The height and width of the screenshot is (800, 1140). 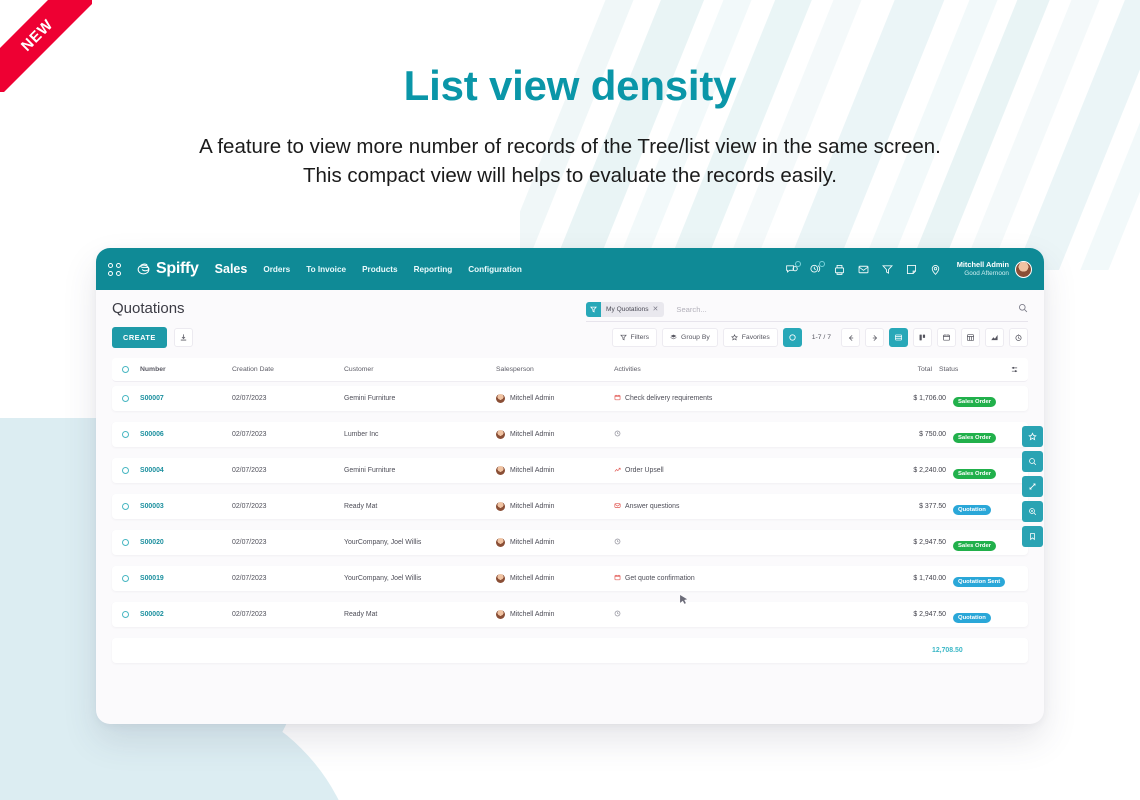 I want to click on cell-customer: Gemini Furniture, so click(x=370, y=470).